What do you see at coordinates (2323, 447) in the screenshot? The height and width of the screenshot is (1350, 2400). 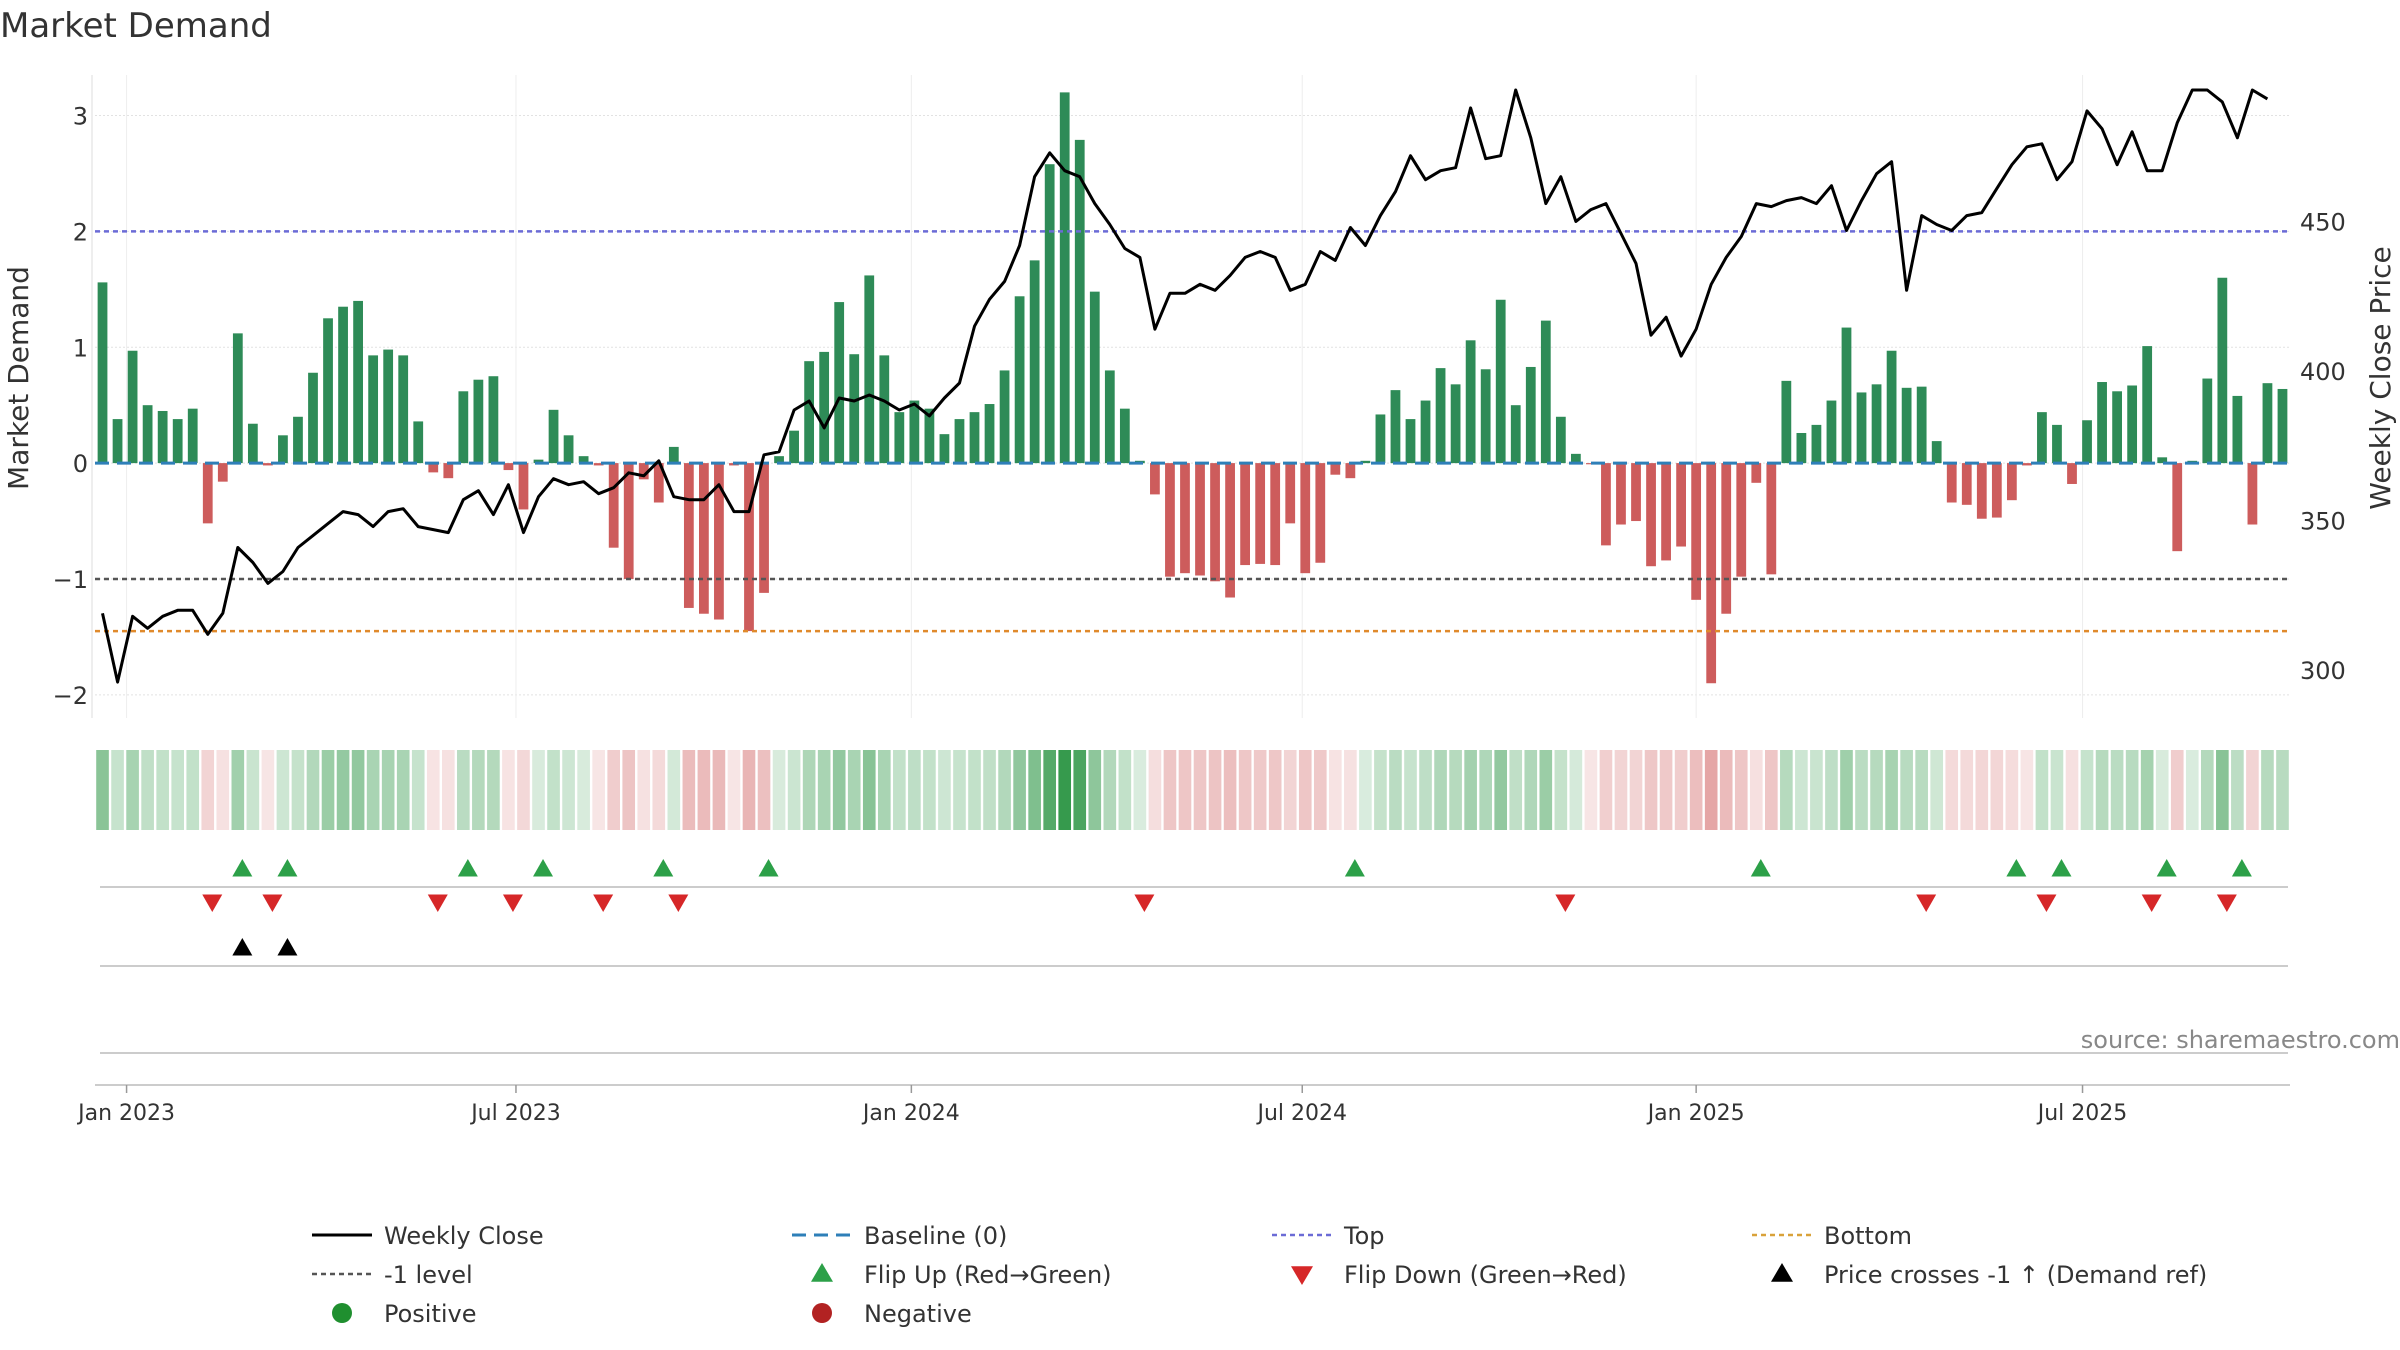 I see `y2-axis-ticks: 300 350 400 450` at bounding box center [2323, 447].